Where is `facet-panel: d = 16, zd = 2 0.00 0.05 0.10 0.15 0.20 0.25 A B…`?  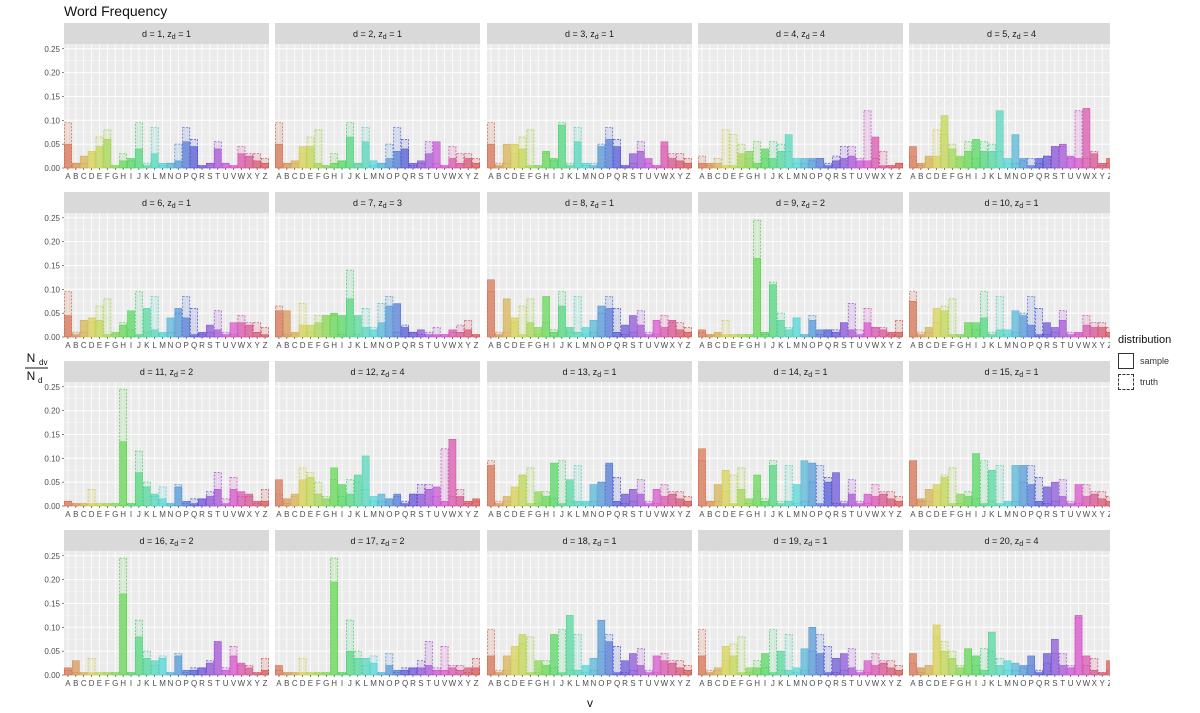 facet-panel: d = 16, zd = 2 0.00 0.05 0.10 0.15 0.20 0.25 A B… is located at coordinates (156, 609).